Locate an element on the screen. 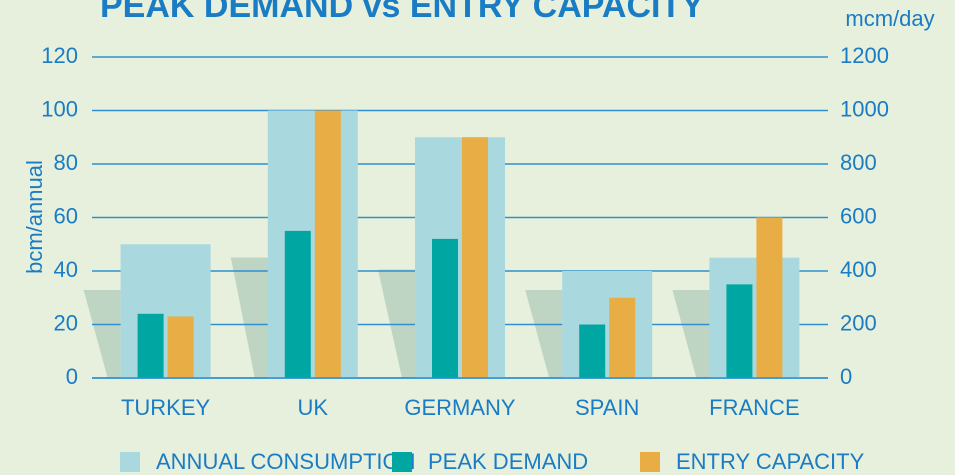 This screenshot has height=475, width=955. y2-tick-label: 200 is located at coordinates (858, 322).